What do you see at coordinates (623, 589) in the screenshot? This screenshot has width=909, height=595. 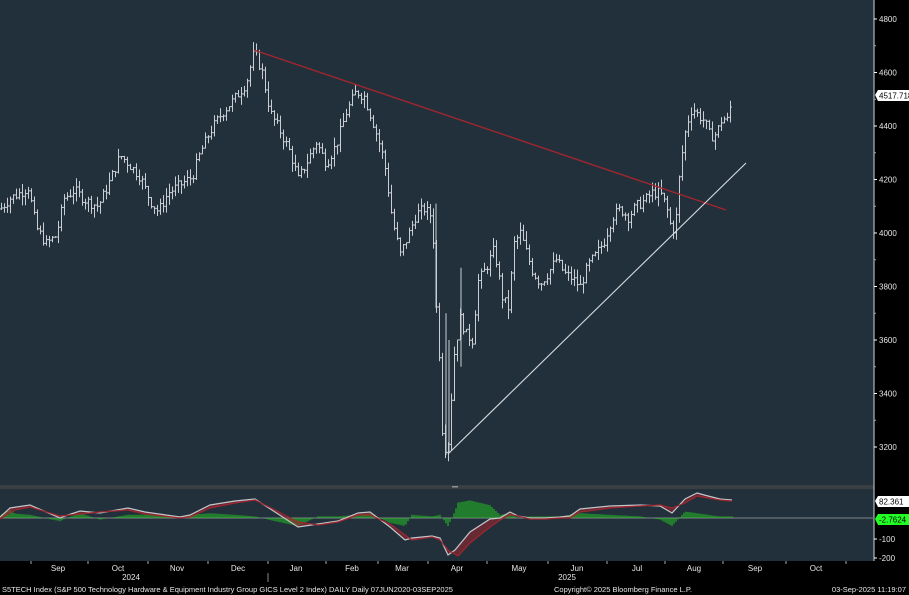 I see `copyright: Copyright© 2025 Bloomberg Finance L.P.` at bounding box center [623, 589].